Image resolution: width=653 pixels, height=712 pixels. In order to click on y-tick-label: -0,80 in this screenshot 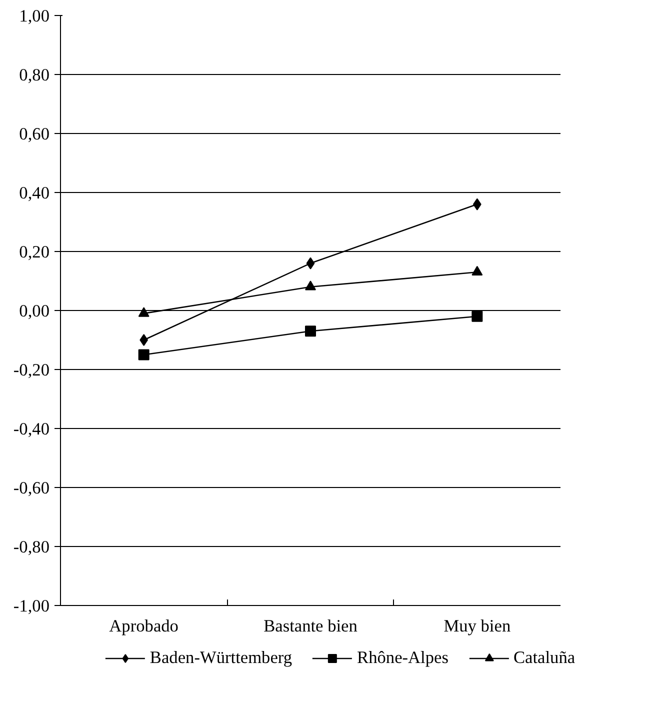, I will do `click(31, 547)`.